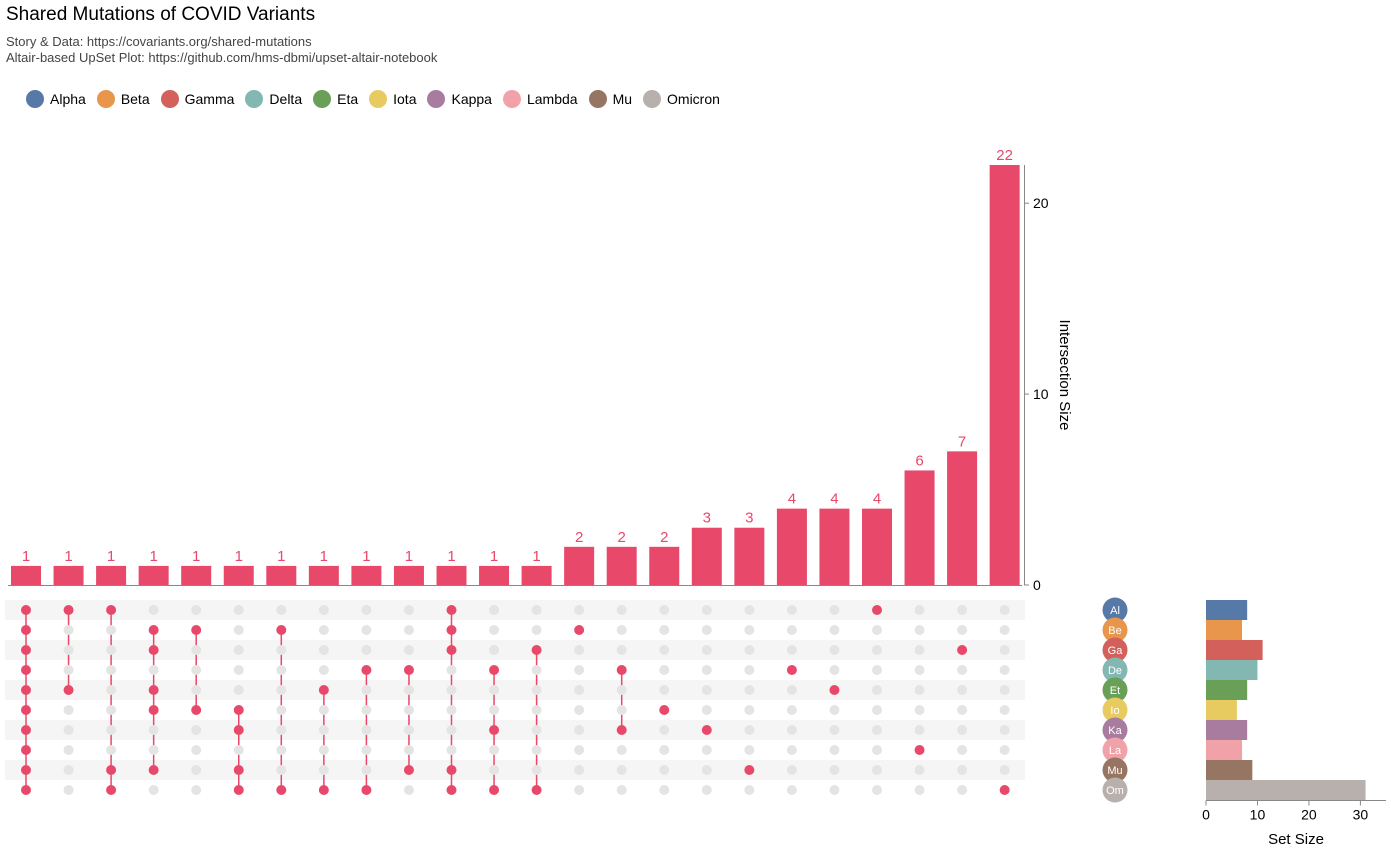 This screenshot has width=1391, height=852. I want to click on set-badge-label: De, so click(1115, 671).